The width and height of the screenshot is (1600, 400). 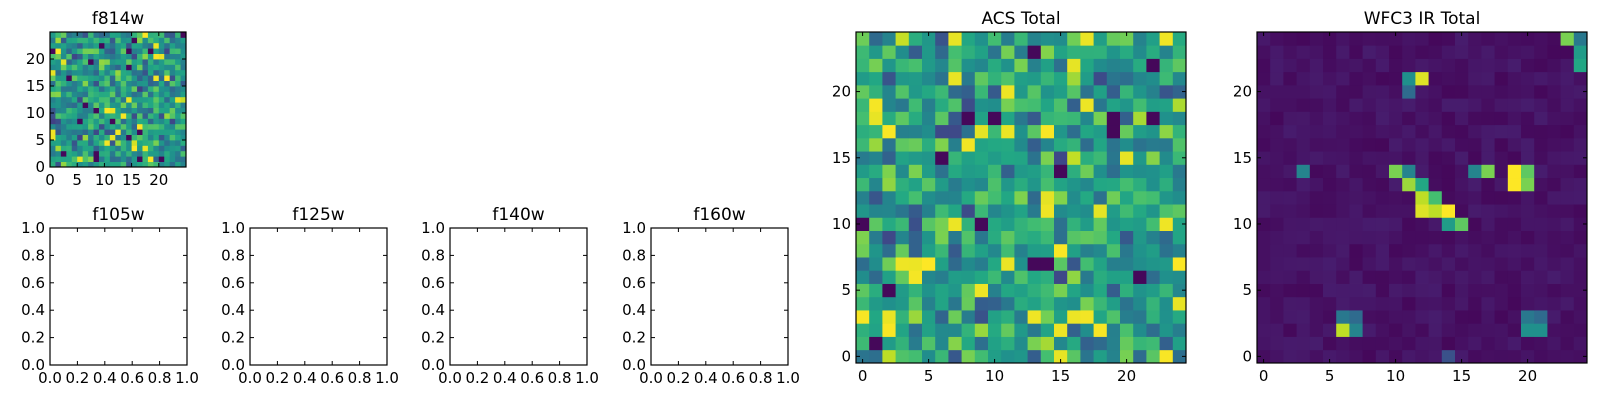 I want to click on x-tick-label: 0.6, so click(x=132, y=378).